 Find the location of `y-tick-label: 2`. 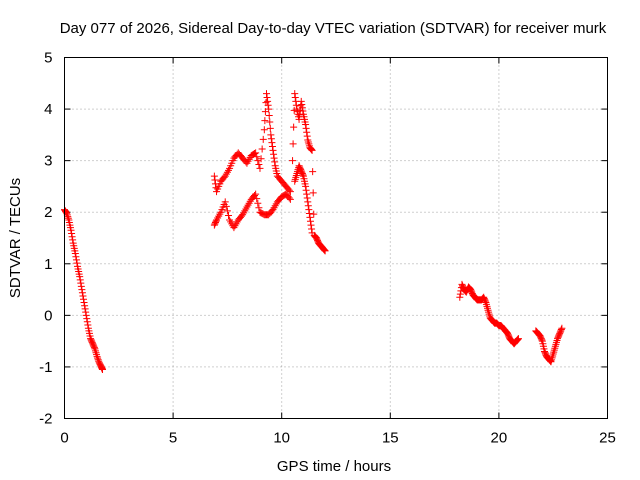

y-tick-label: 2 is located at coordinates (48, 212).